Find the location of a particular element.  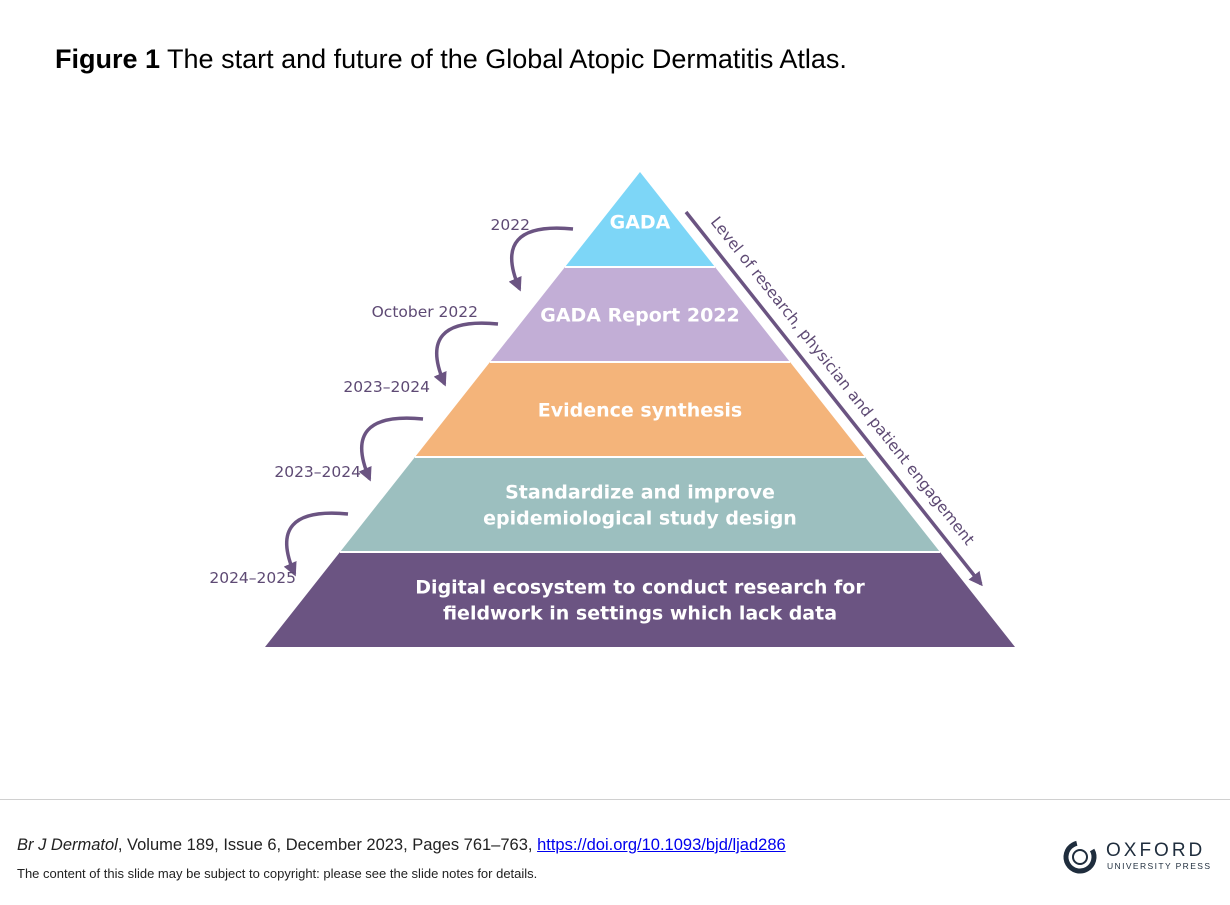

level-2-label: GADA Report 2022 is located at coordinates (640, 316).